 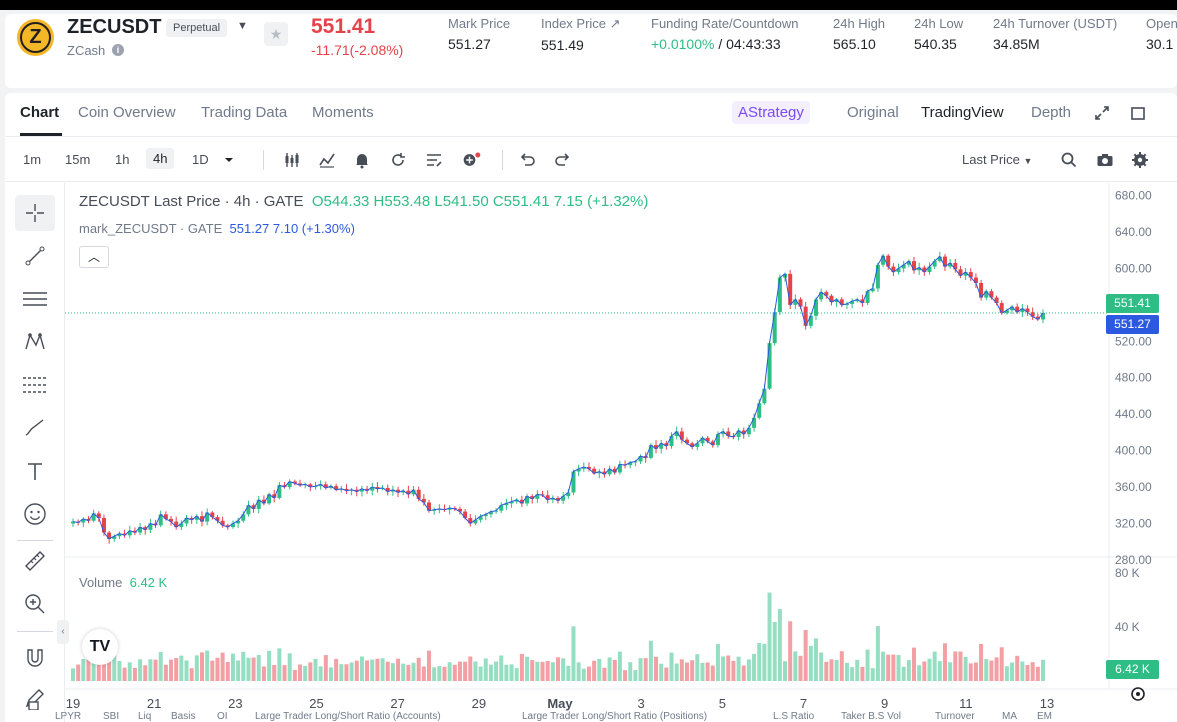 What do you see at coordinates (35, 514) in the screenshot?
I see `emoji-tool` at bounding box center [35, 514].